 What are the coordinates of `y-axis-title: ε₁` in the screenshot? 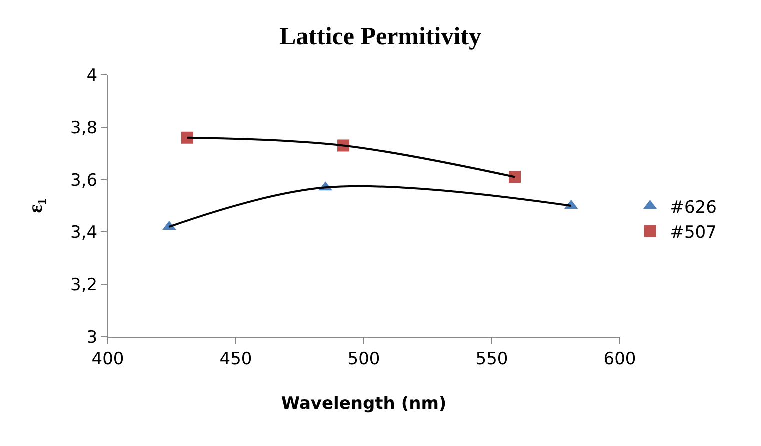 It's located at (36, 206).